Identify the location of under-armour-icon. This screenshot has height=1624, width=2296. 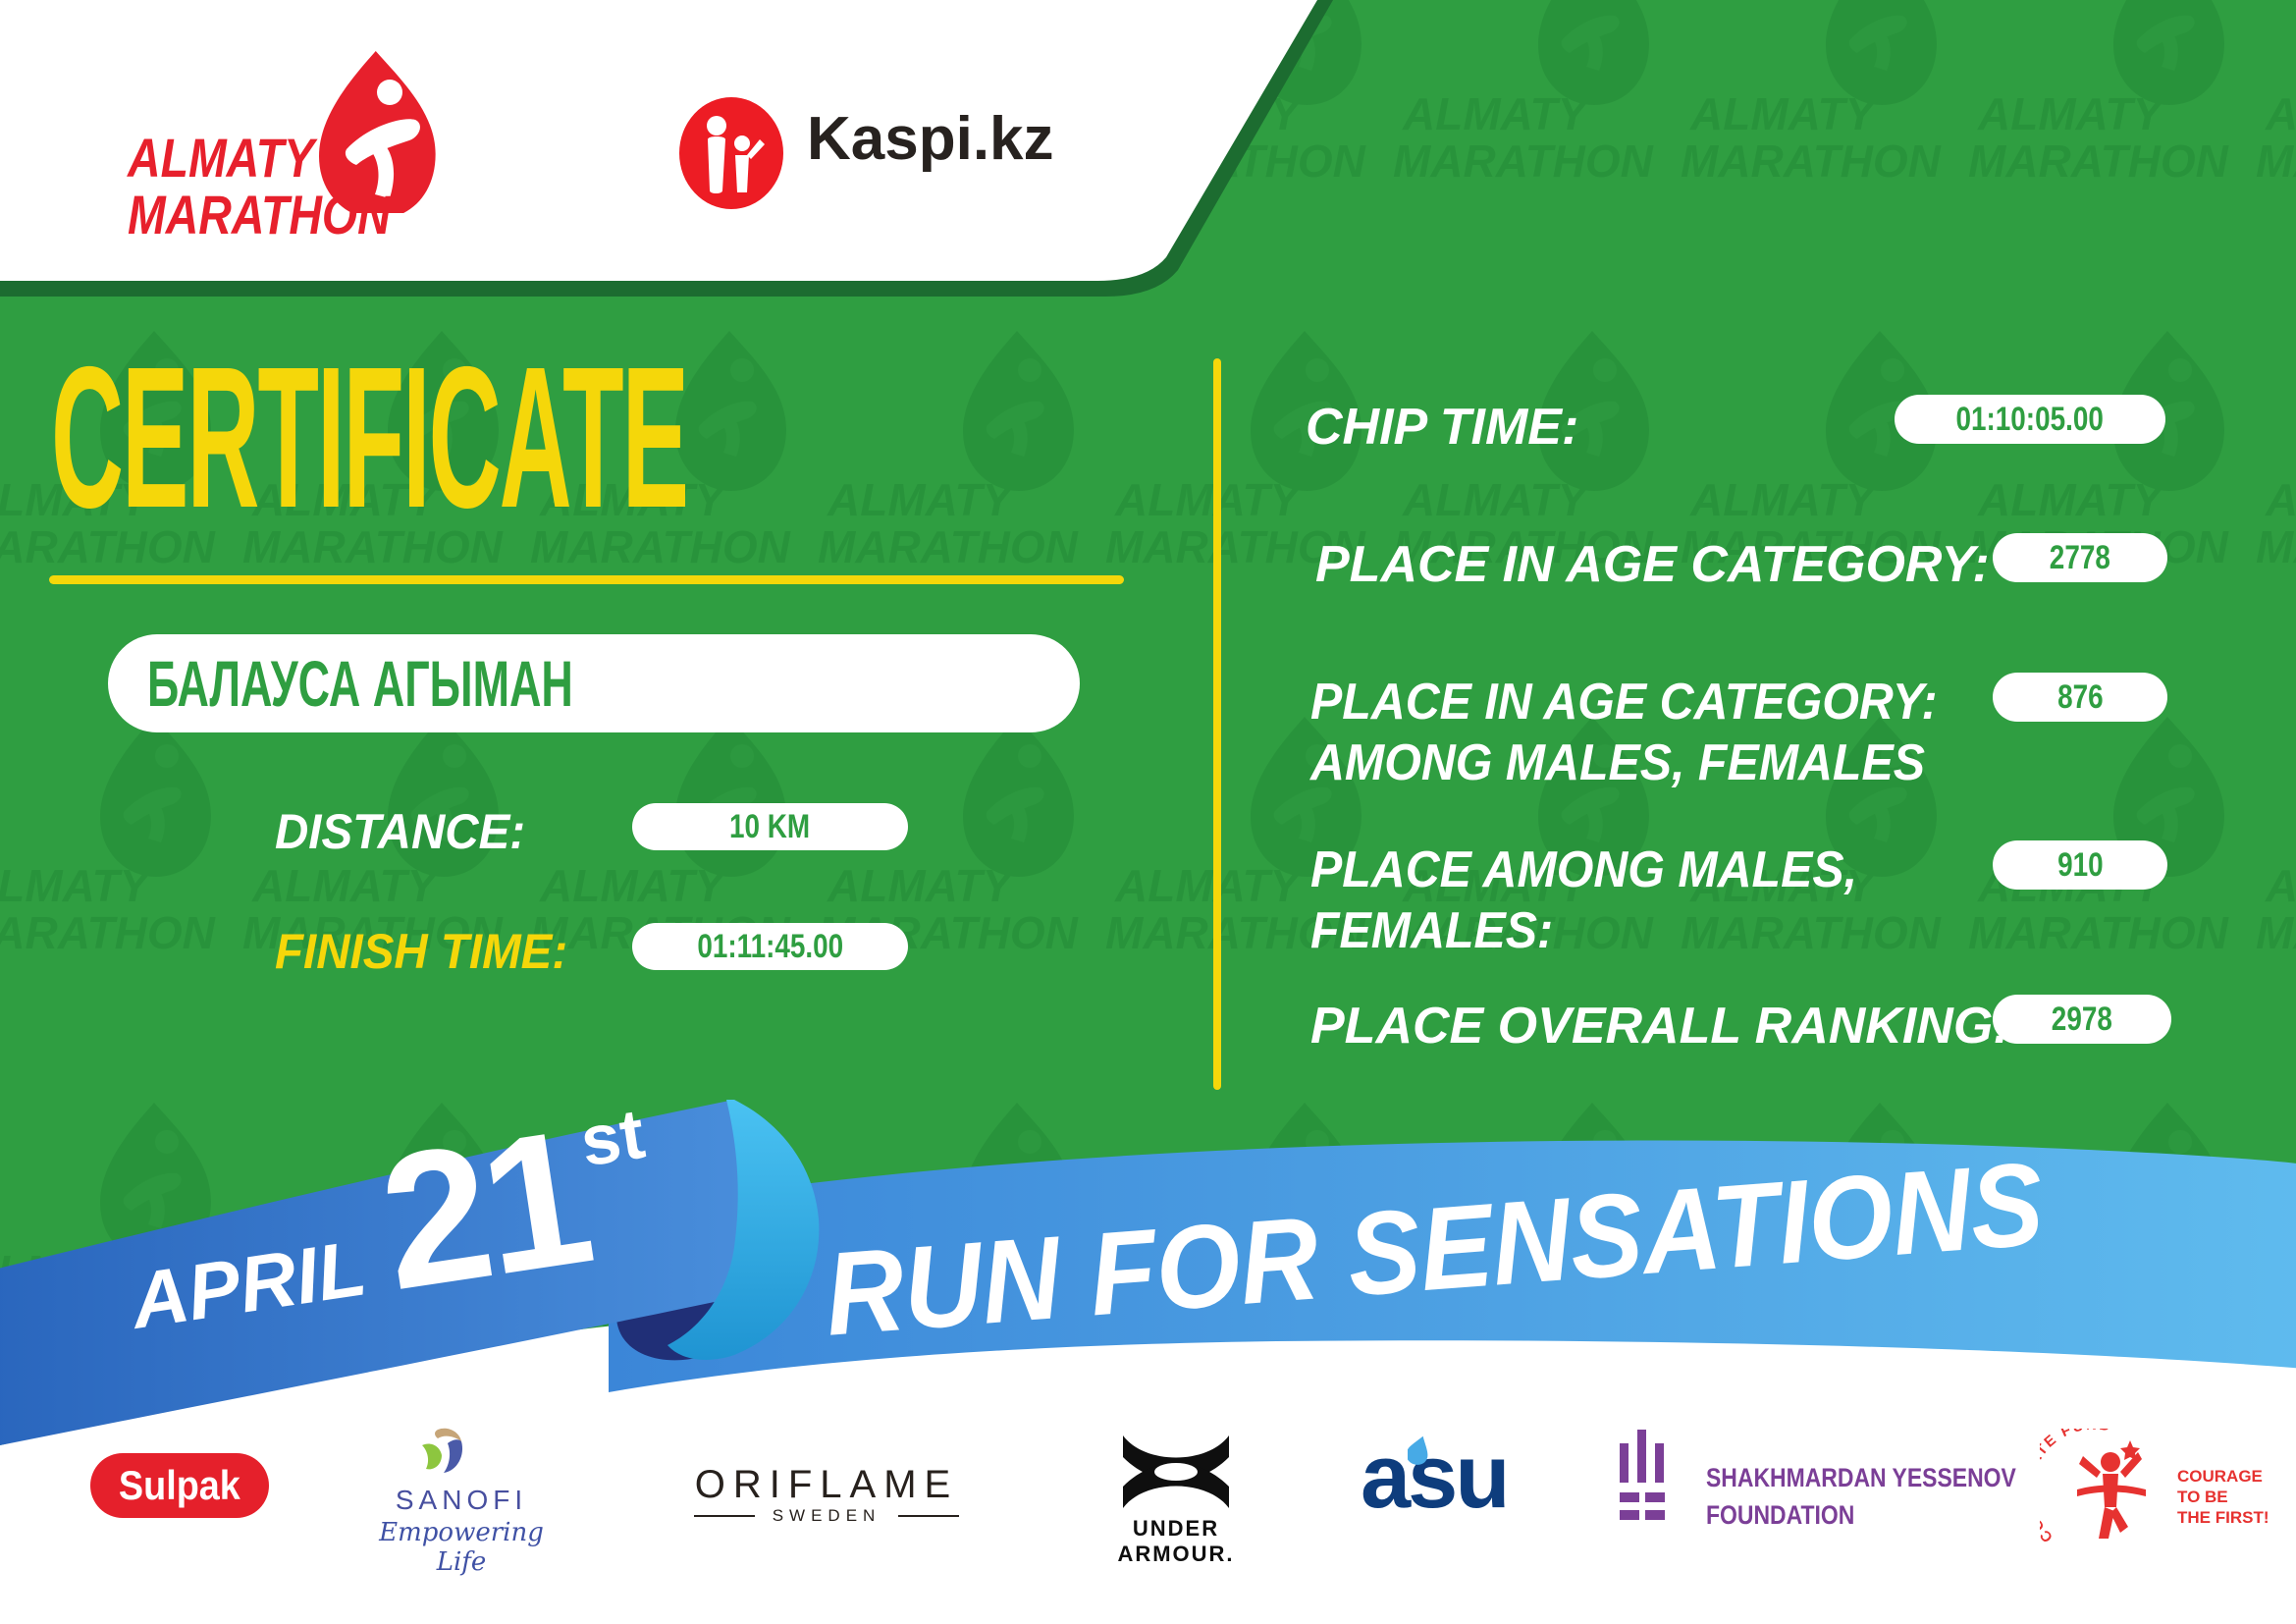
(1176, 1471).